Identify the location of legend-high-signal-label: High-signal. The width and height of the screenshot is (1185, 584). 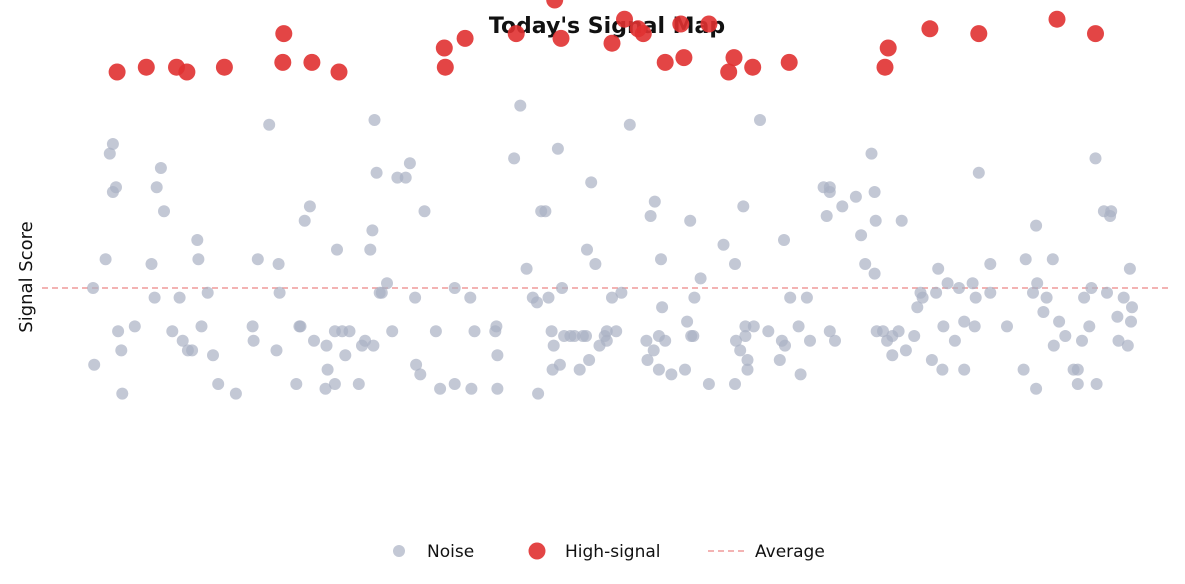
(613, 552).